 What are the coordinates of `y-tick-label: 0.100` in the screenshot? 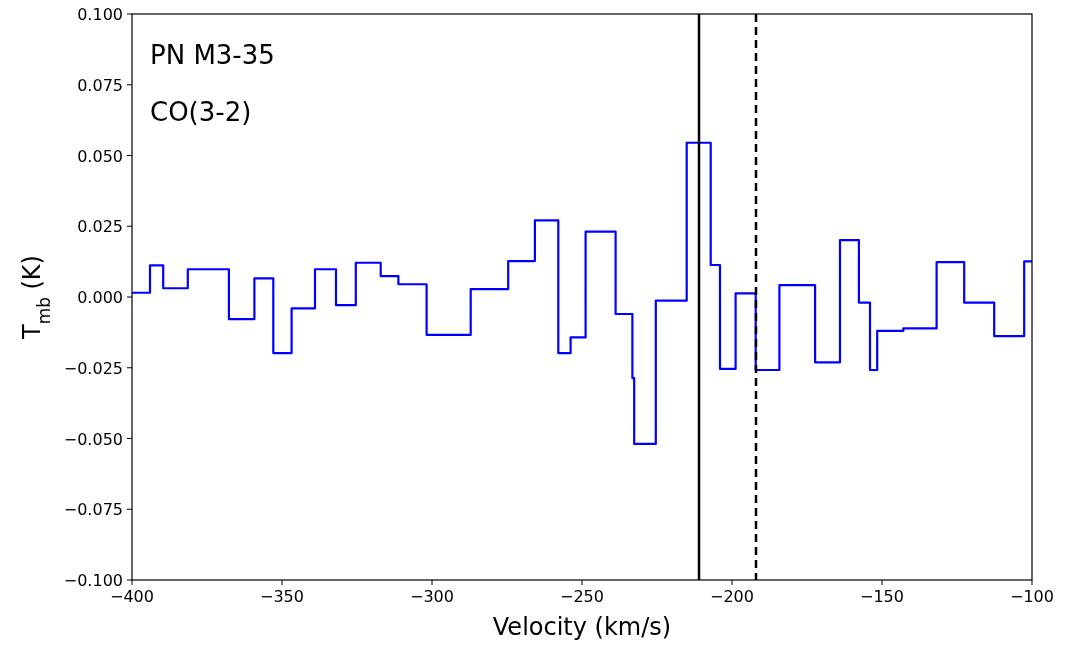 It's located at (100, 14).